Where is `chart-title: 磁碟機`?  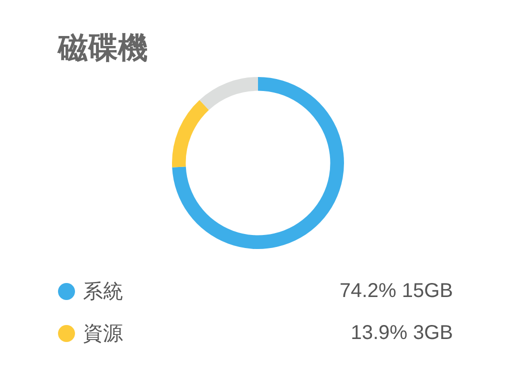
chart-title: 磁碟機 is located at coordinates (103, 49).